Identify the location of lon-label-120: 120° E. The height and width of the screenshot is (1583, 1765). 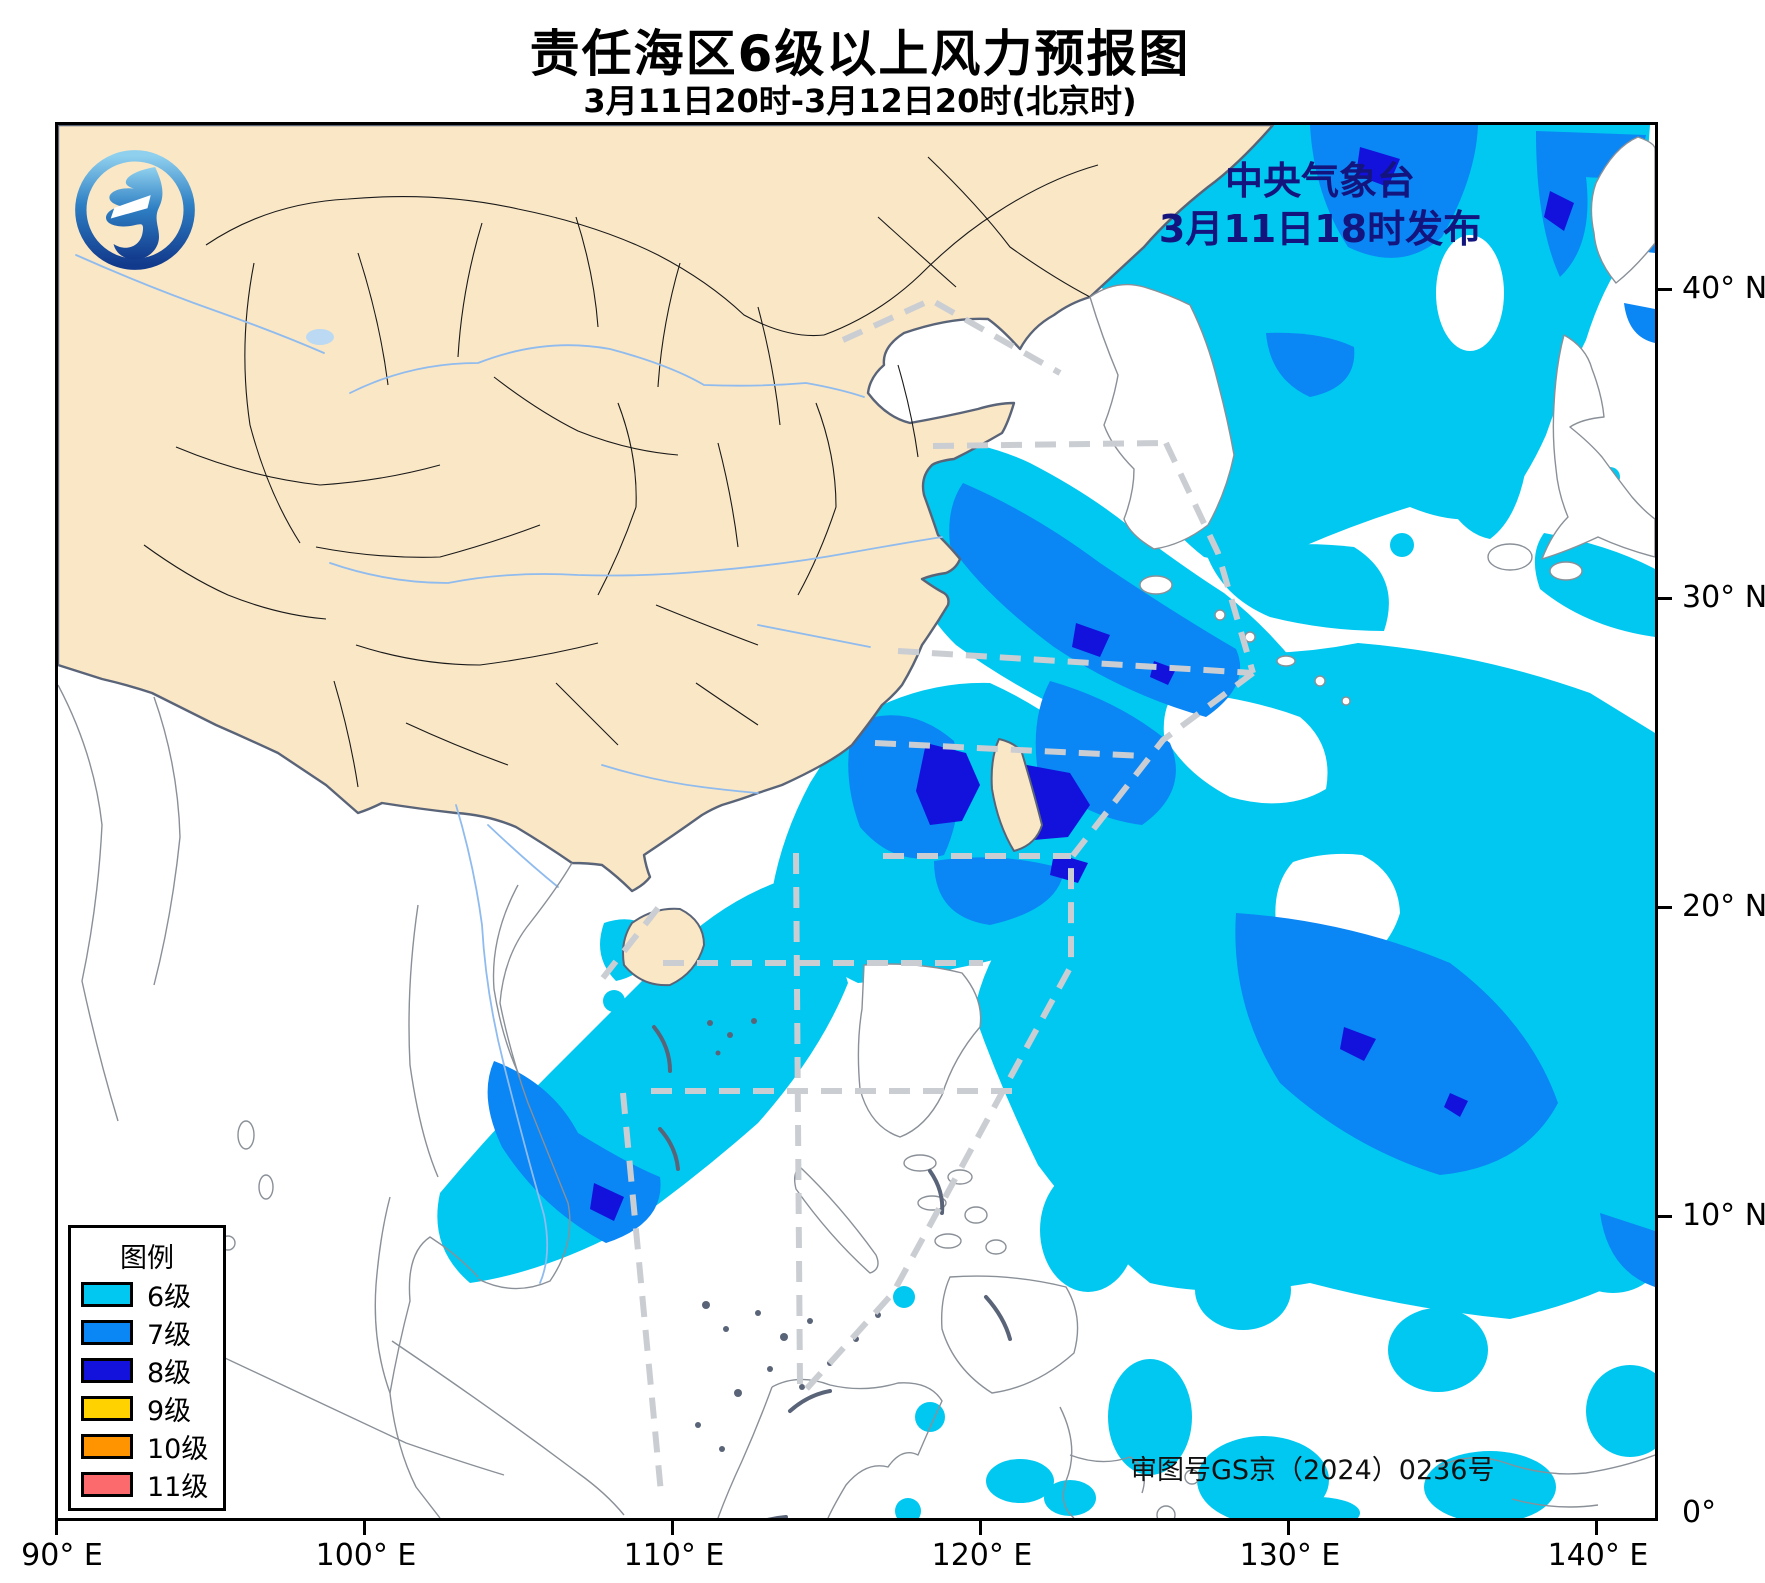
(982, 1555).